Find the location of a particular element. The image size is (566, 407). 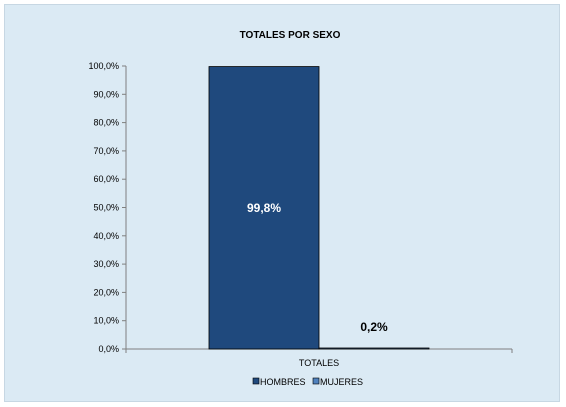

y-tick-label: 90,0% is located at coordinates (106, 94).